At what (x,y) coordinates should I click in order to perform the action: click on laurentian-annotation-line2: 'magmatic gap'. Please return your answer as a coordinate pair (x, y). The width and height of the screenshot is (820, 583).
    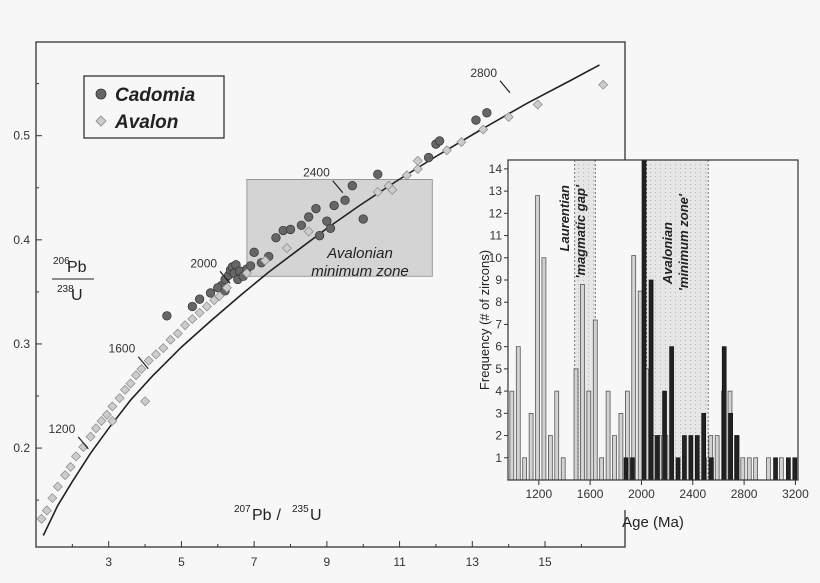
    Looking at the image, I should click on (580, 231).